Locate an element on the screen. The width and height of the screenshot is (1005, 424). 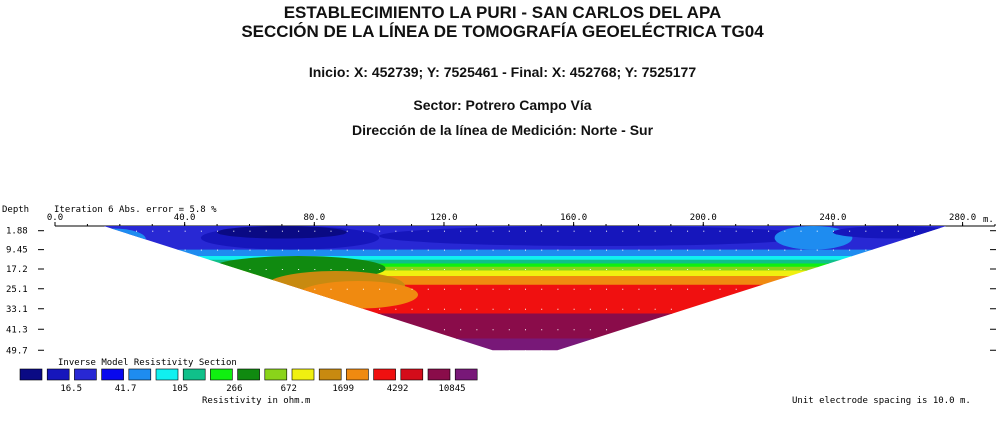
sector-text: Sector: Potrero Campo Vía is located at coordinates (502, 105).